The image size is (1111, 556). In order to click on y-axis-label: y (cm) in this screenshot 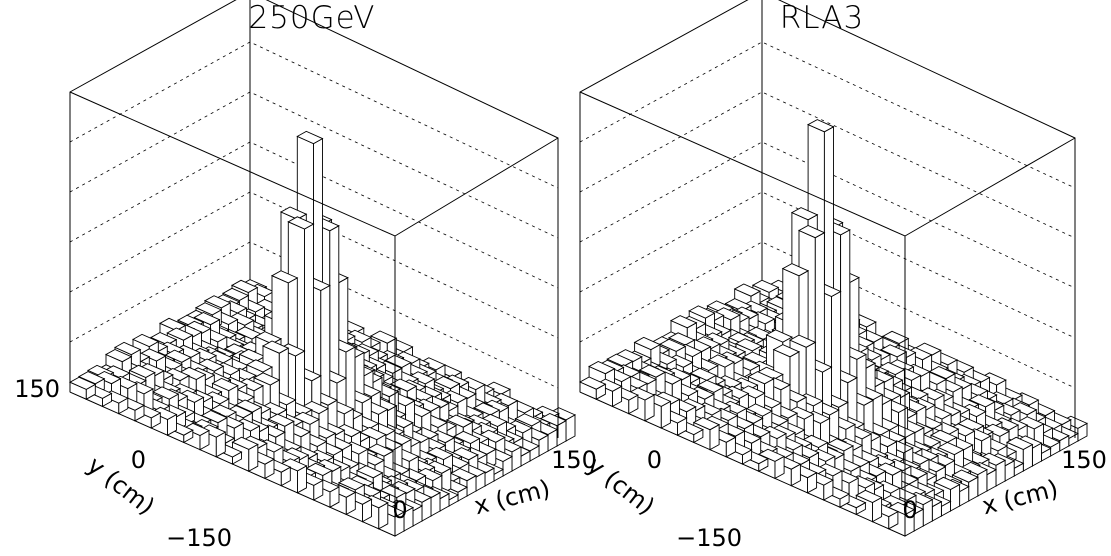, I will do `click(121, 486)`.